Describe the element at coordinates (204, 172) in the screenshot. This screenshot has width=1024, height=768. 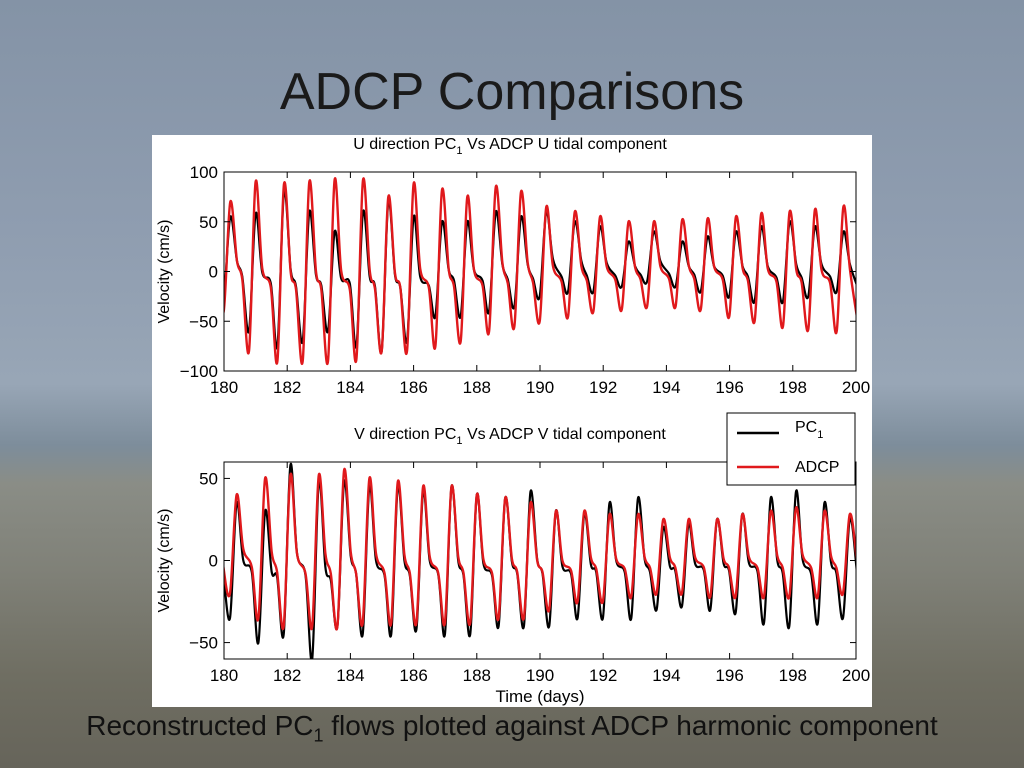
I see `y-tick-label: 100` at that location.